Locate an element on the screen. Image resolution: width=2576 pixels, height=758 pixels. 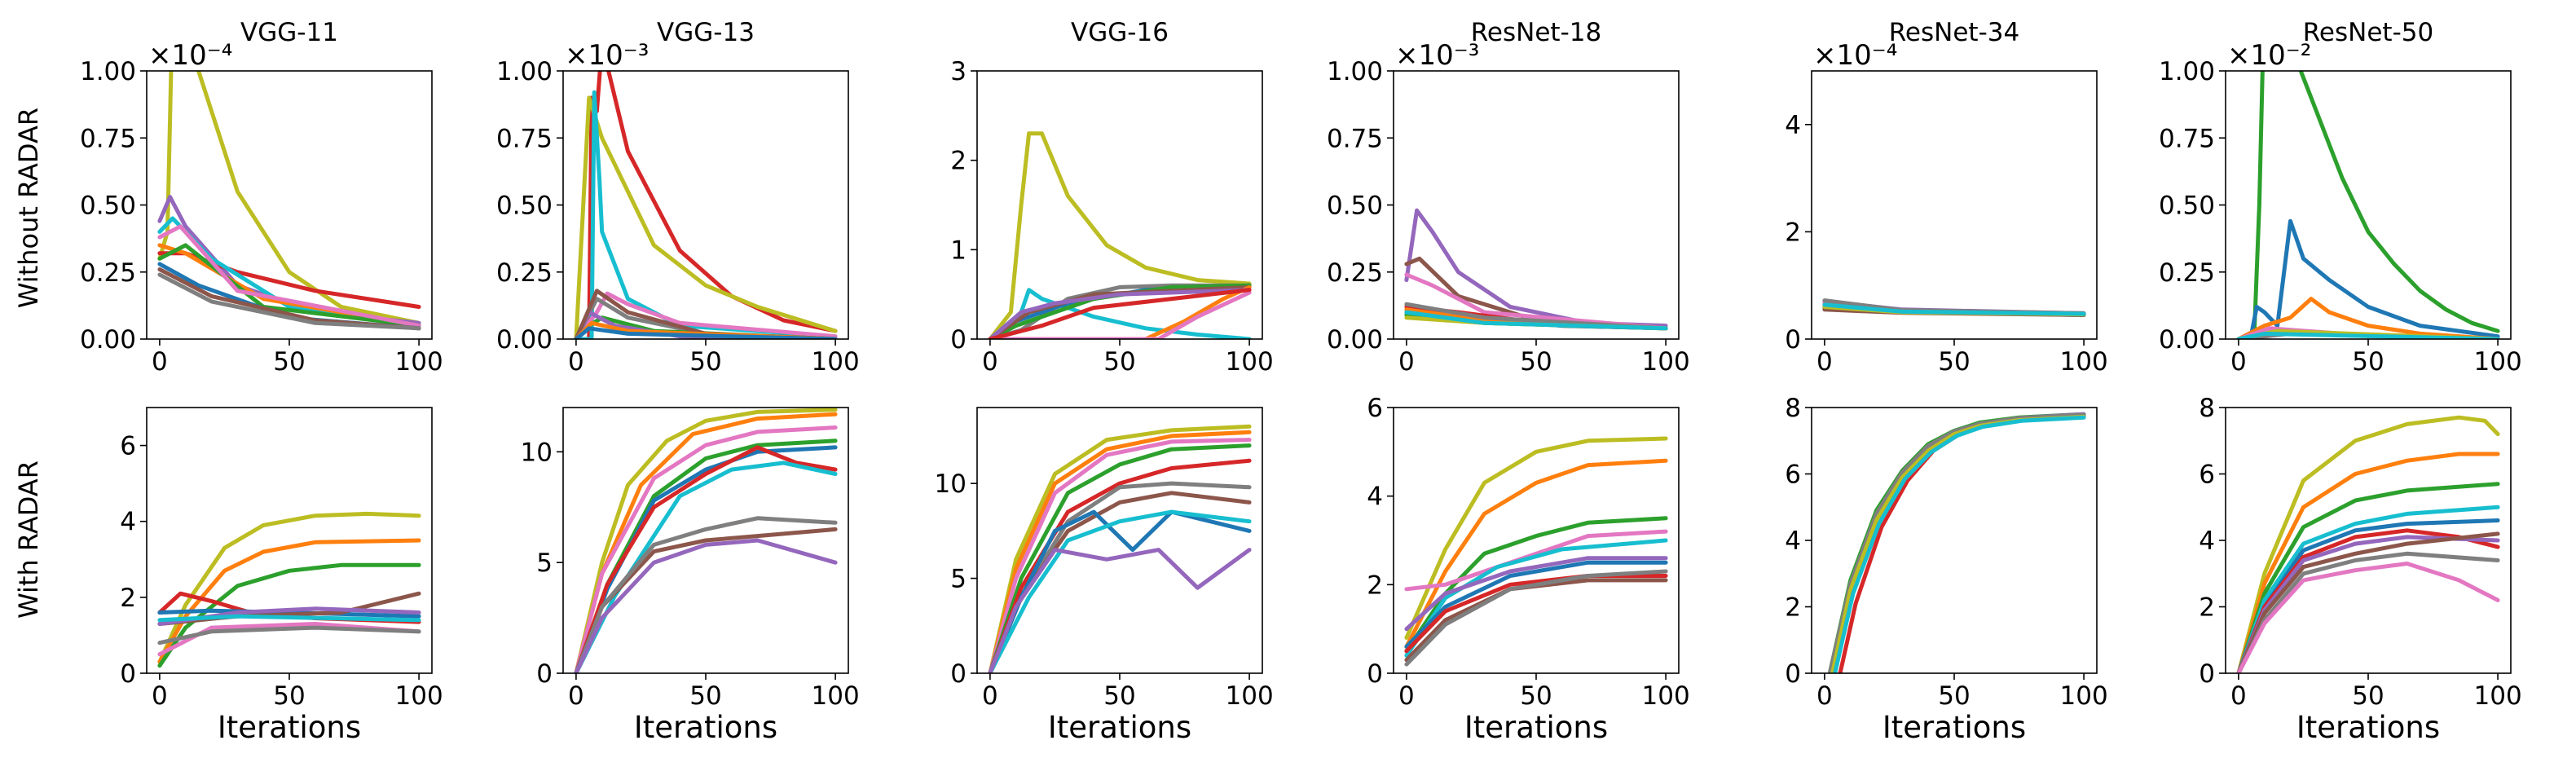
row-label-without-radar: Without RADAR is located at coordinates (28, 208).